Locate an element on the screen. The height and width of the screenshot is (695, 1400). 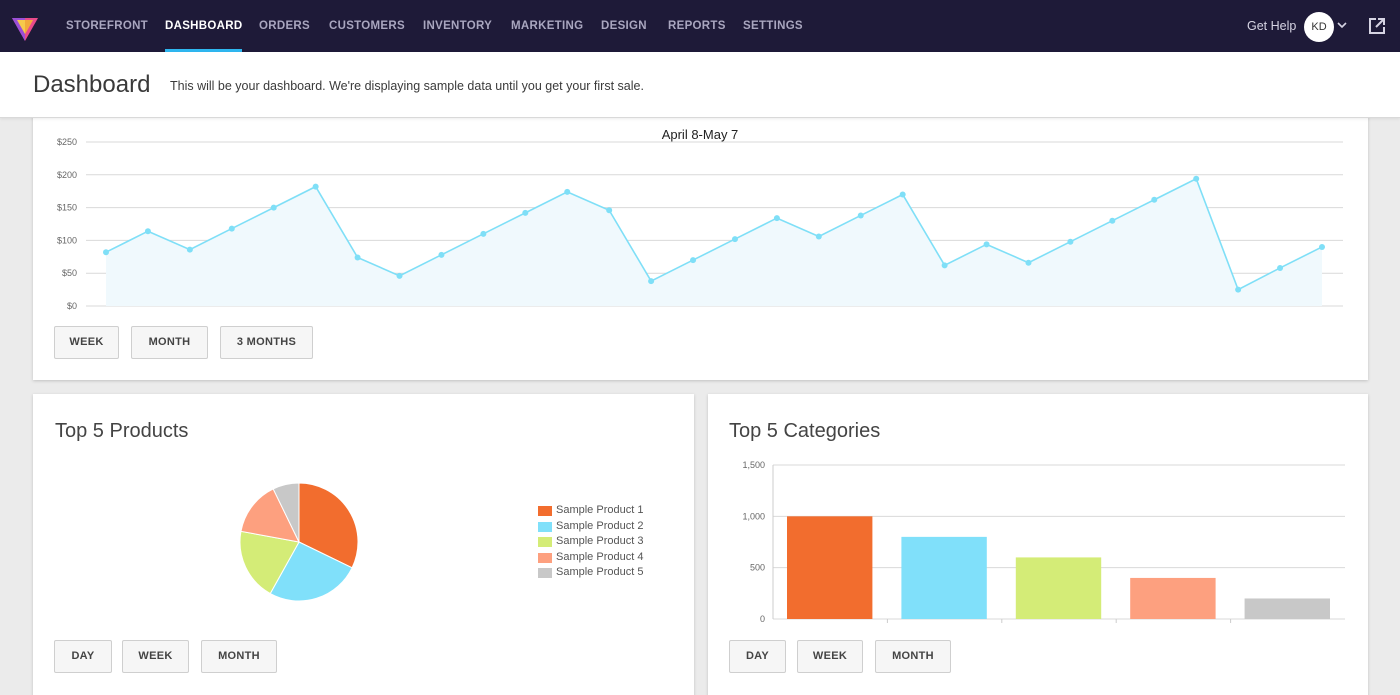
nav-item-marketing: MARKETING is located at coordinates (547, 26).